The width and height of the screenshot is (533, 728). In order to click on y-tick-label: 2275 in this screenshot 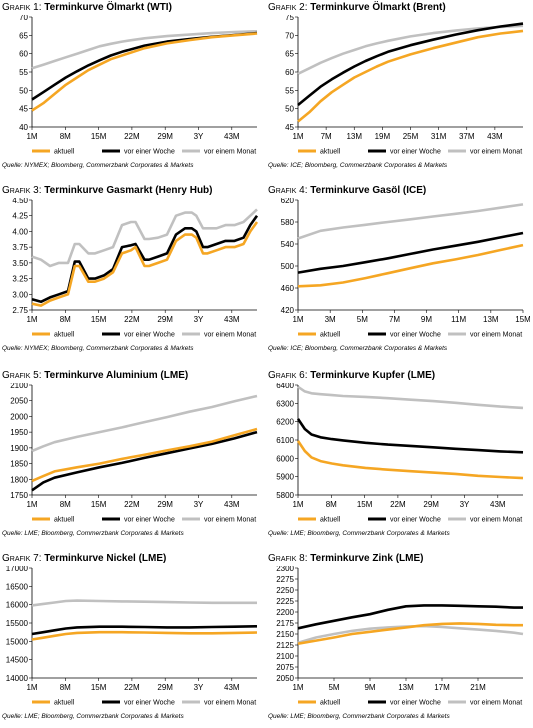, I will do `click(285, 579)`.